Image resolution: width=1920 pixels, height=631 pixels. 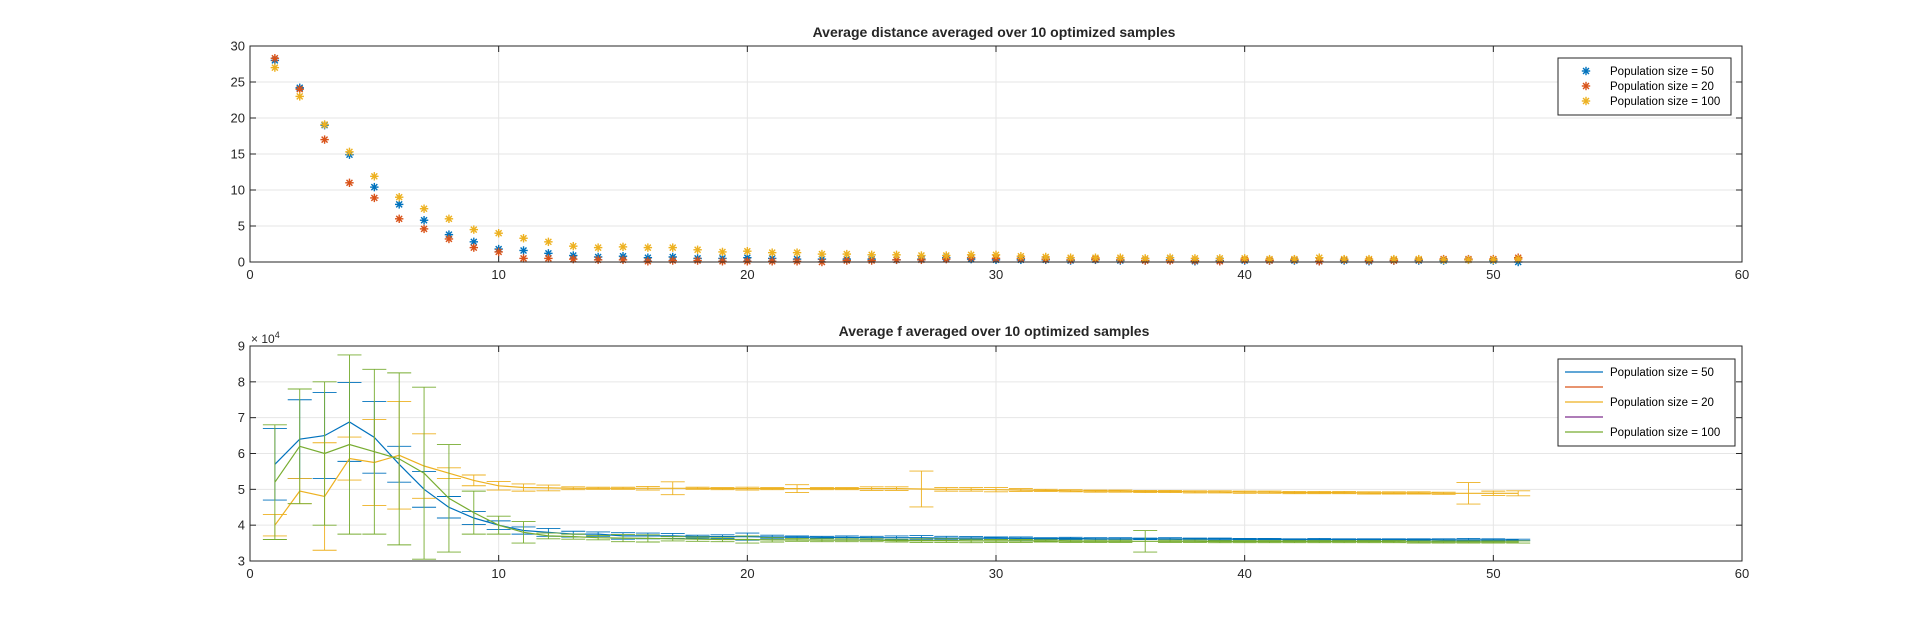 I want to click on y-tick-label: 3, so click(x=241, y=561).